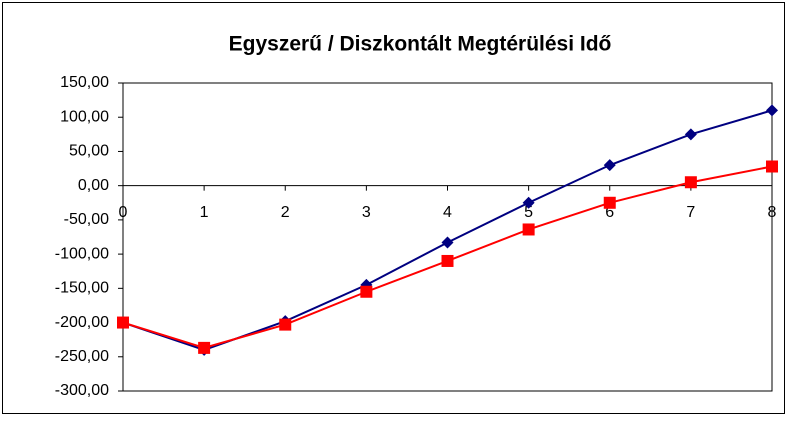 The height and width of the screenshot is (422, 787). I want to click on chart-title: Egyszerű / Diszkontált Megtérülési Idő, so click(420, 44).